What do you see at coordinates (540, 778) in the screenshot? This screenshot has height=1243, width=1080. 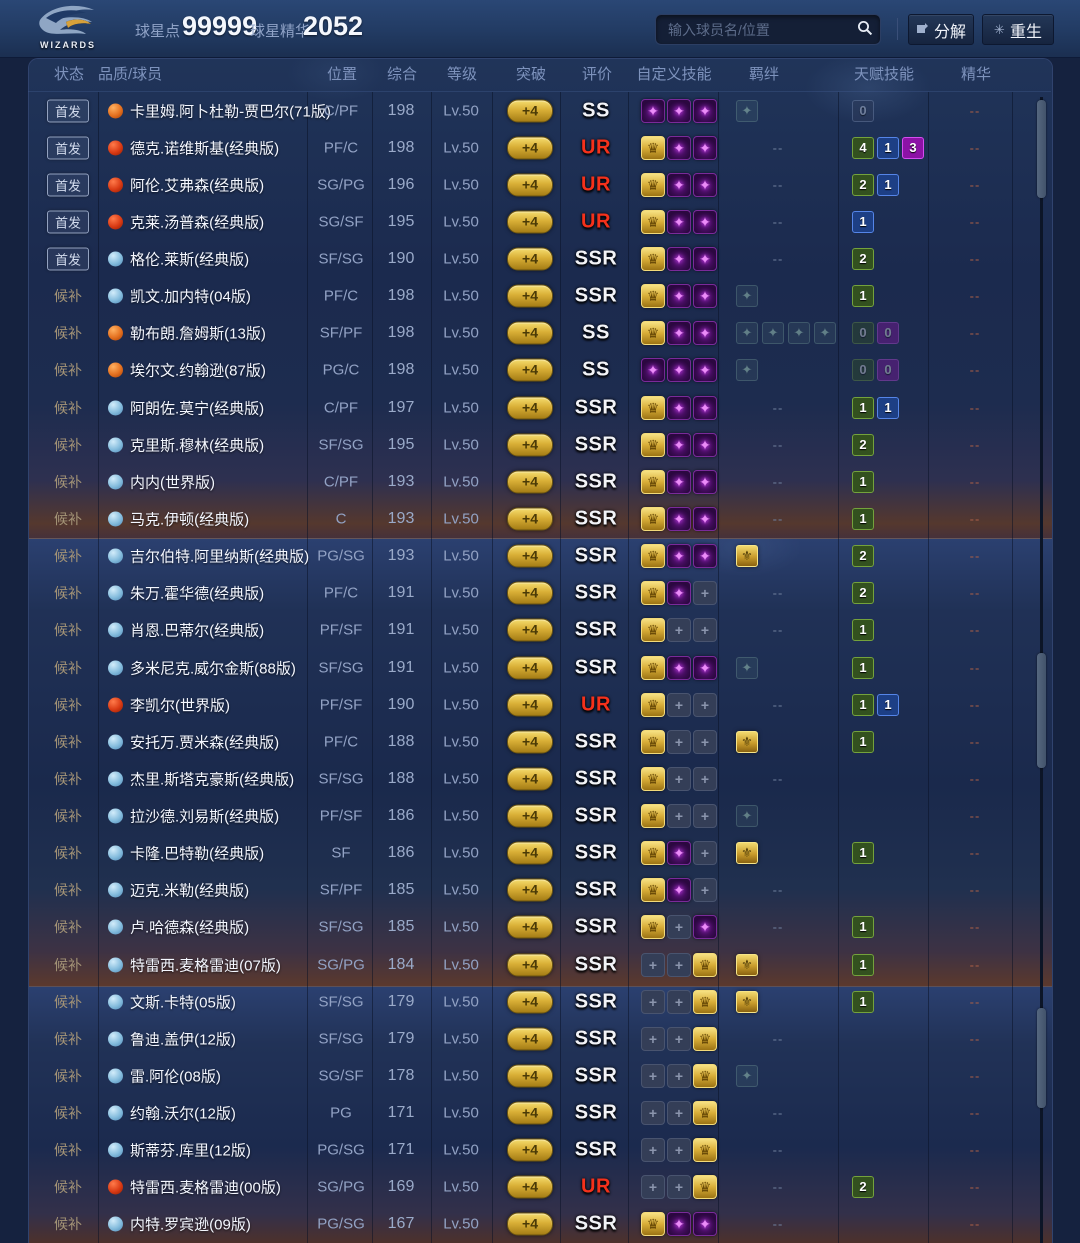 I see `table-row: 候补 杰里.斯塔克豪斯(经典版) SF/SG 188 Lv.50 +4 SSR ♛ + + -- --` at bounding box center [540, 778].